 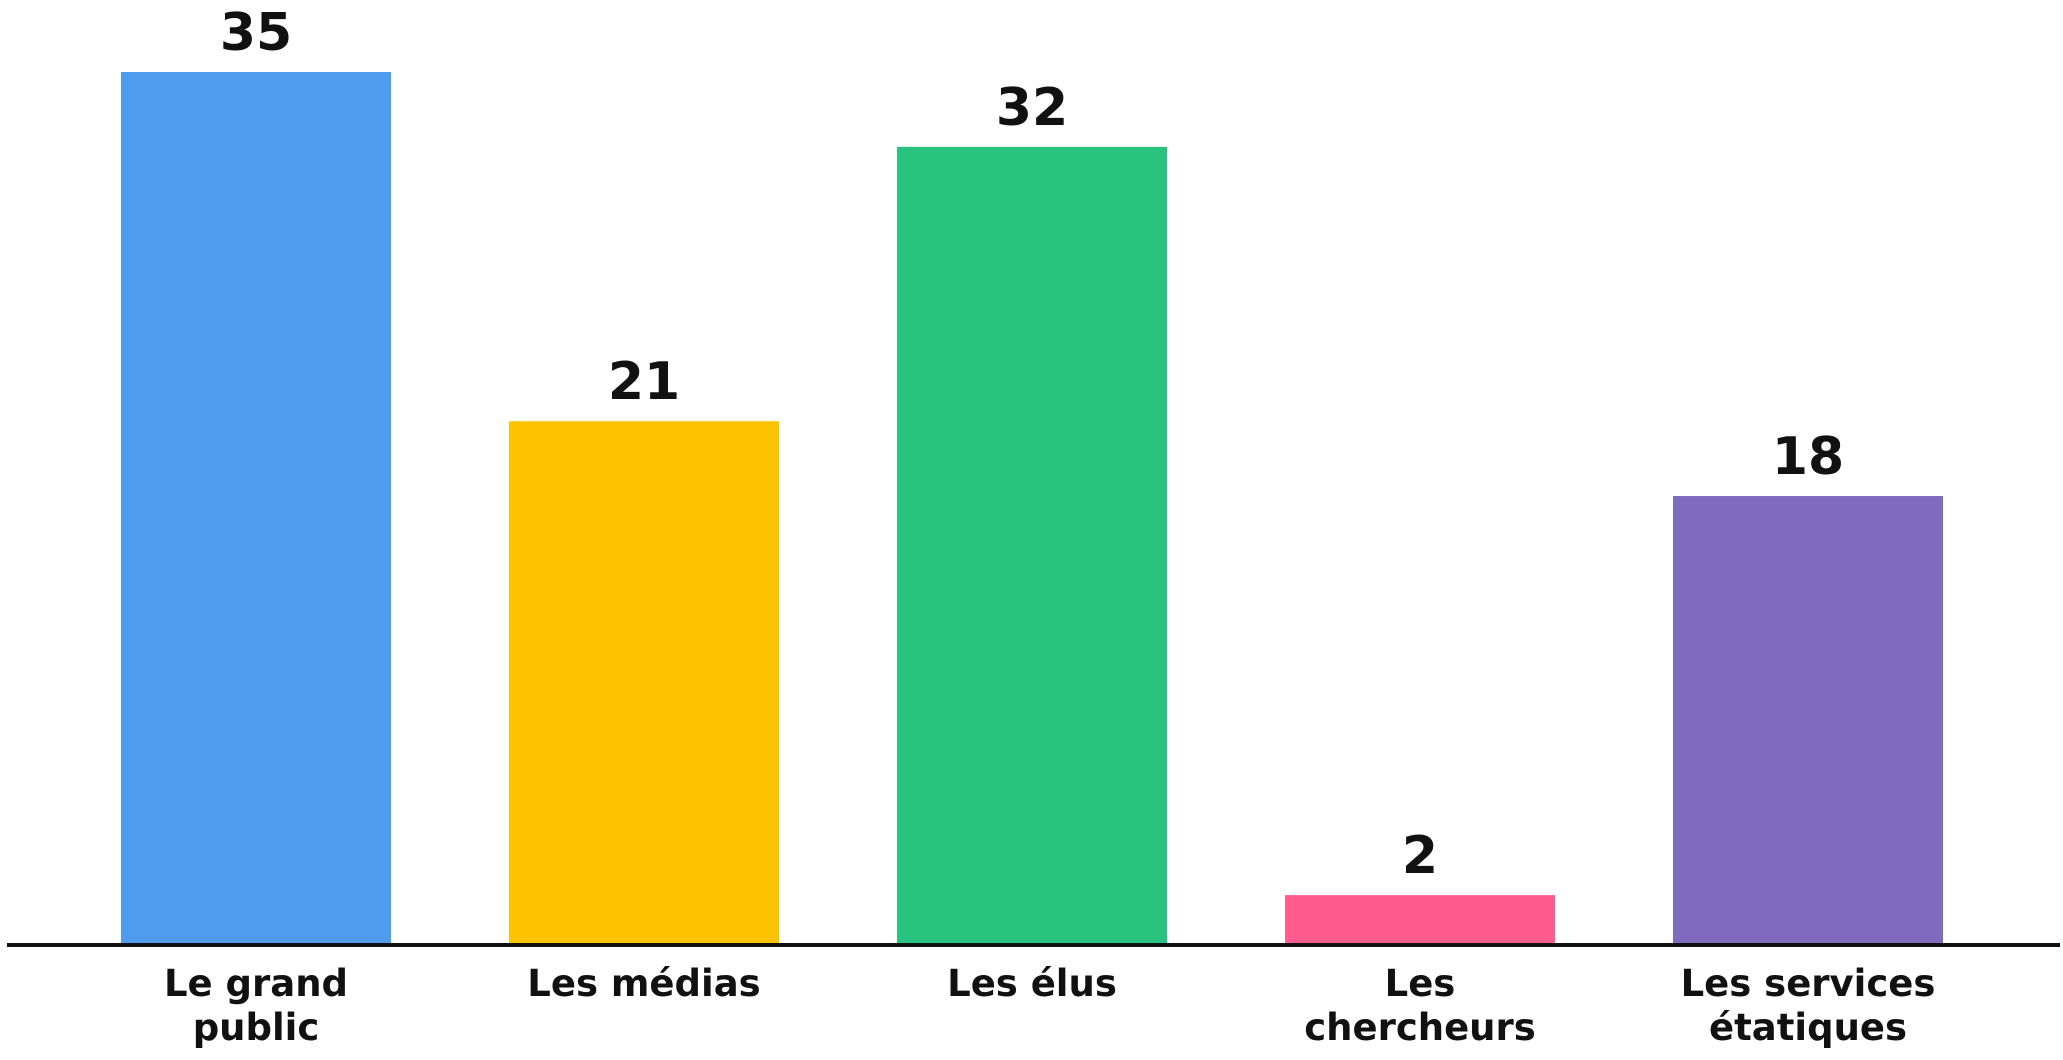 I want to click on x-tick-label: Les chercheurs, so click(x=1420, y=1005).